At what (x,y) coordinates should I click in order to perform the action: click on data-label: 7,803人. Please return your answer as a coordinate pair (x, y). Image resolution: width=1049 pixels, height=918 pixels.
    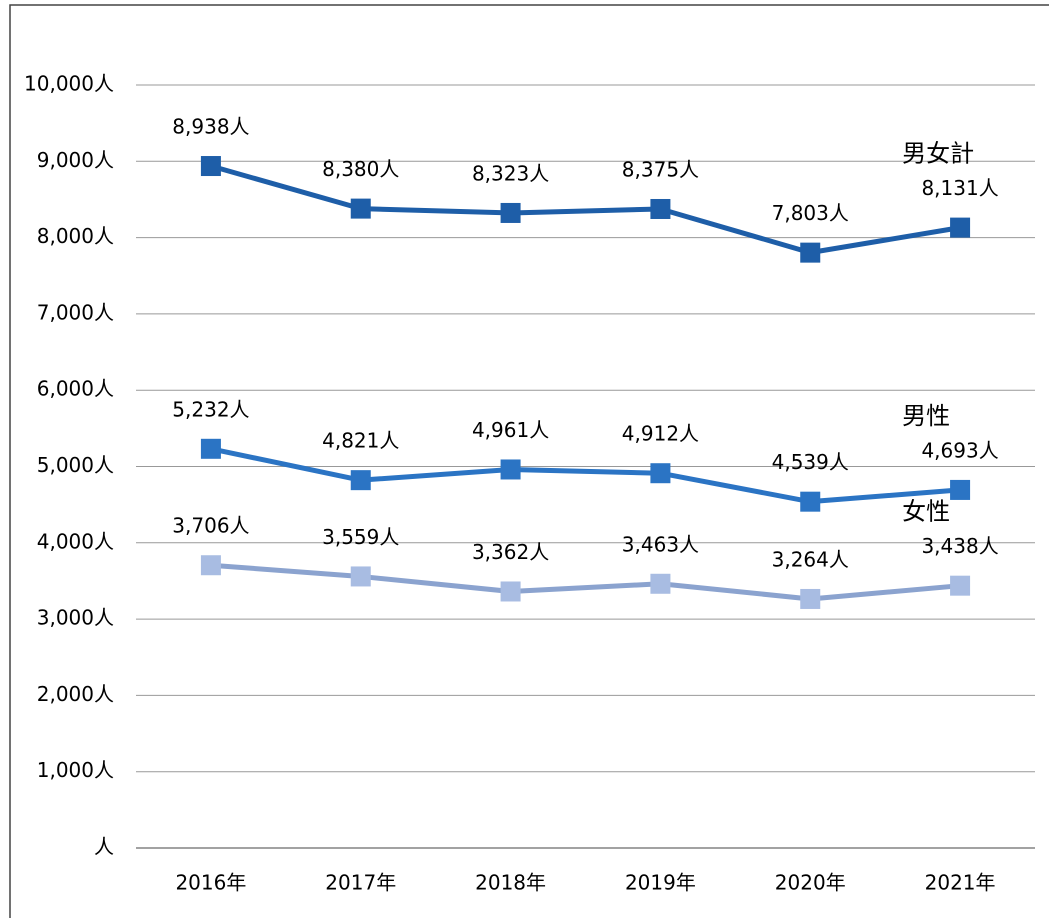
    Looking at the image, I should click on (810, 213).